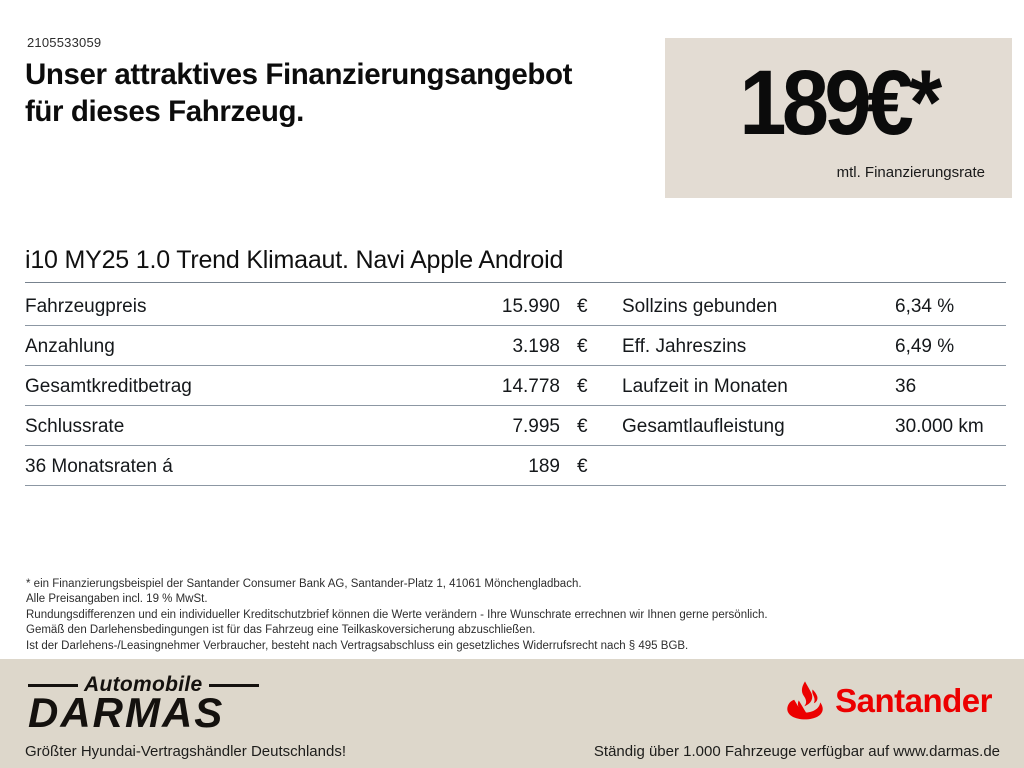 This screenshot has height=768, width=1024. Describe the element at coordinates (143, 684) in the screenshot. I see `logo-automobile-label: Automobile` at that location.